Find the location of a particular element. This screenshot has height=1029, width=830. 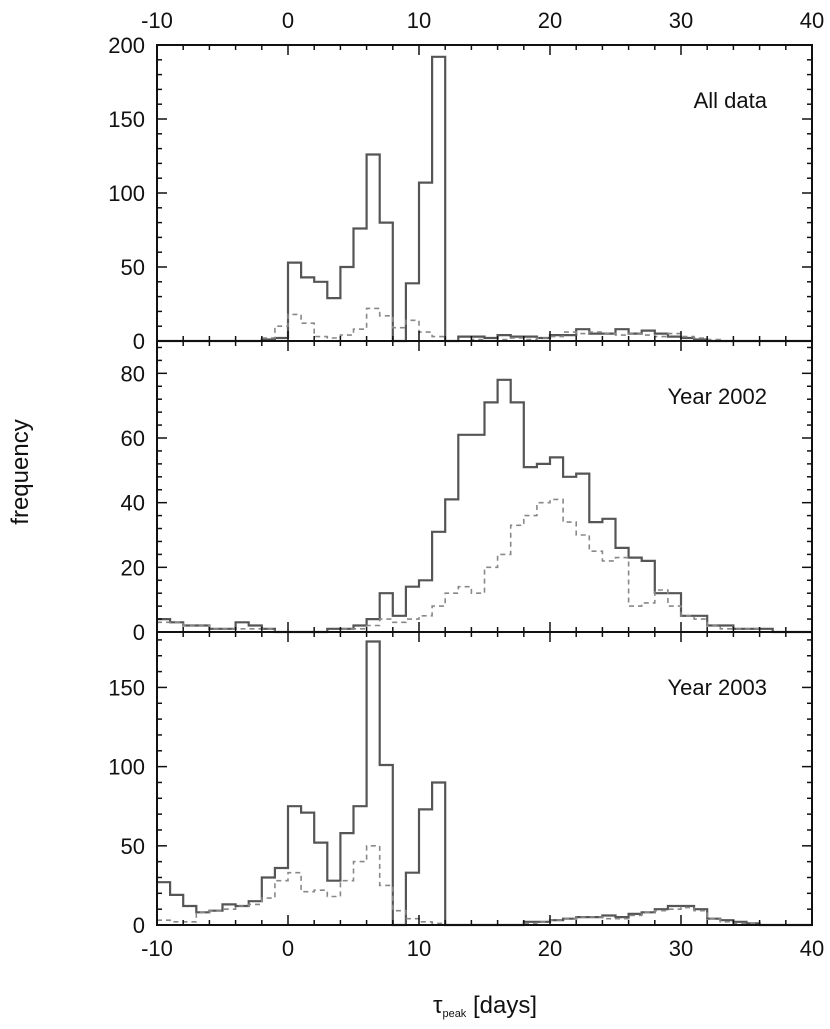

x-tick-label-top: -10 is located at coordinates (157, 20).